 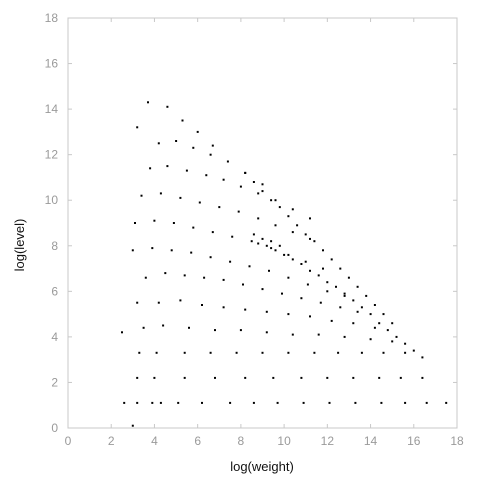 I want to click on y-tick-label: 14, so click(x=52, y=109).